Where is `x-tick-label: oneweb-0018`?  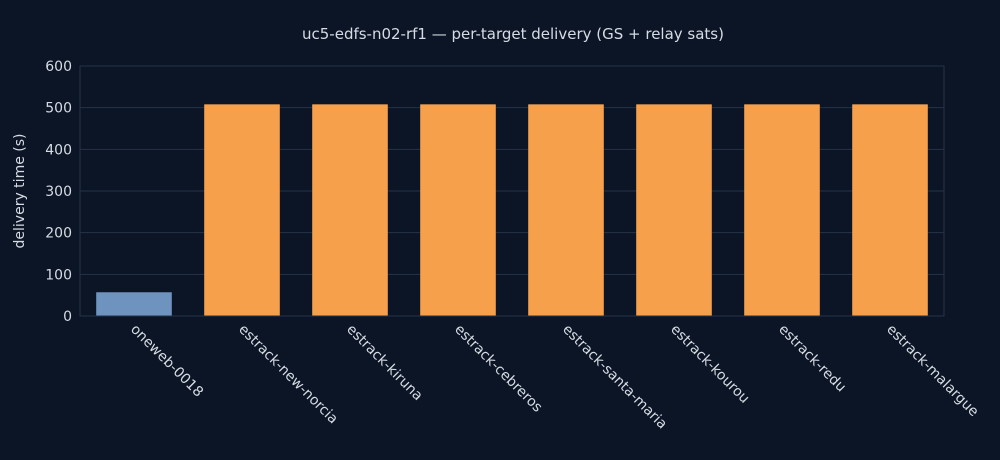 x-tick-label: oneweb-0018 is located at coordinates (166, 361).